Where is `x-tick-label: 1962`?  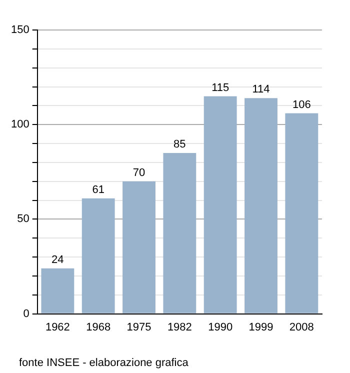 x-tick-label: 1962 is located at coordinates (57, 327).